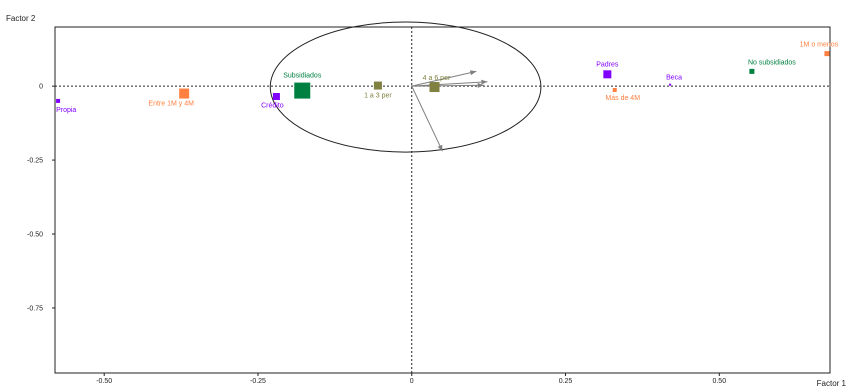  What do you see at coordinates (302, 76) in the screenshot?
I see `label-subsidiados: Subsidiados` at bounding box center [302, 76].